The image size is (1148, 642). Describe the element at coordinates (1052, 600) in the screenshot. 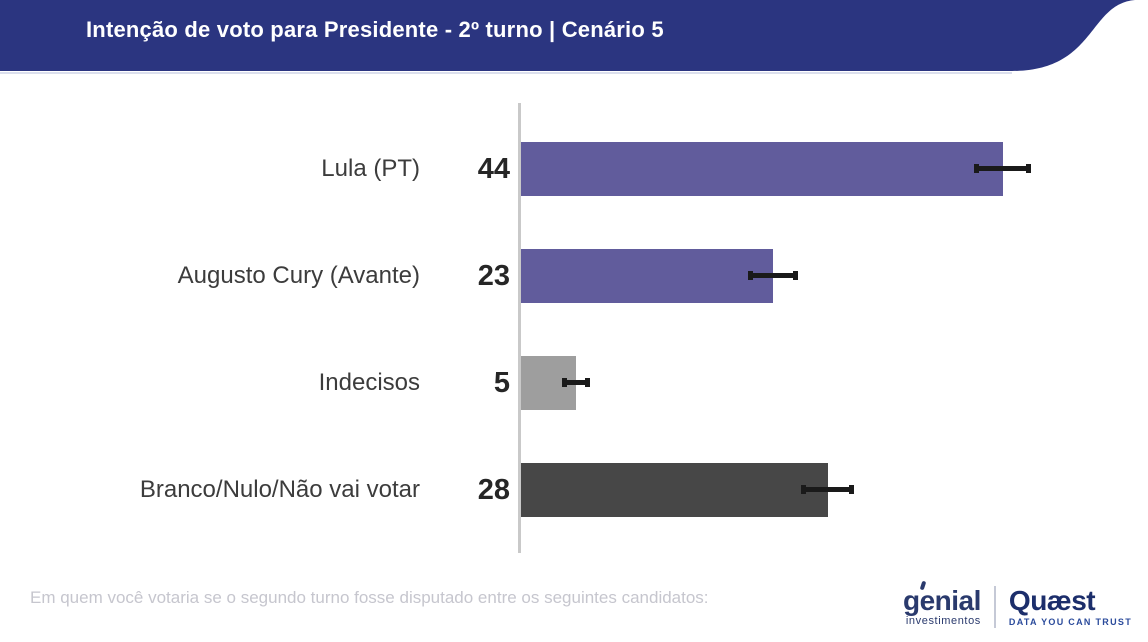

I see `quaest-wordmark: Quæst` at that location.